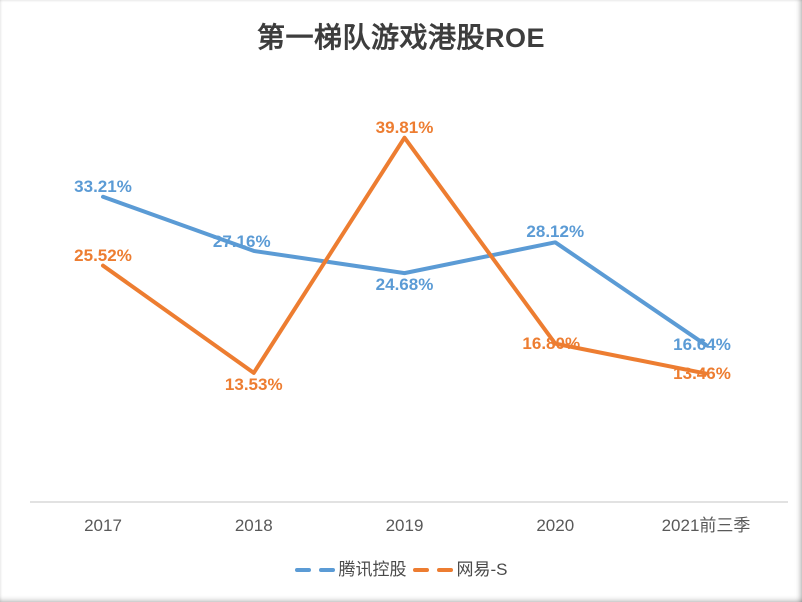 This screenshot has width=802, height=602. Describe the element at coordinates (555, 232) in the screenshot. I see `data-label-series0-3: 28.12%` at that location.